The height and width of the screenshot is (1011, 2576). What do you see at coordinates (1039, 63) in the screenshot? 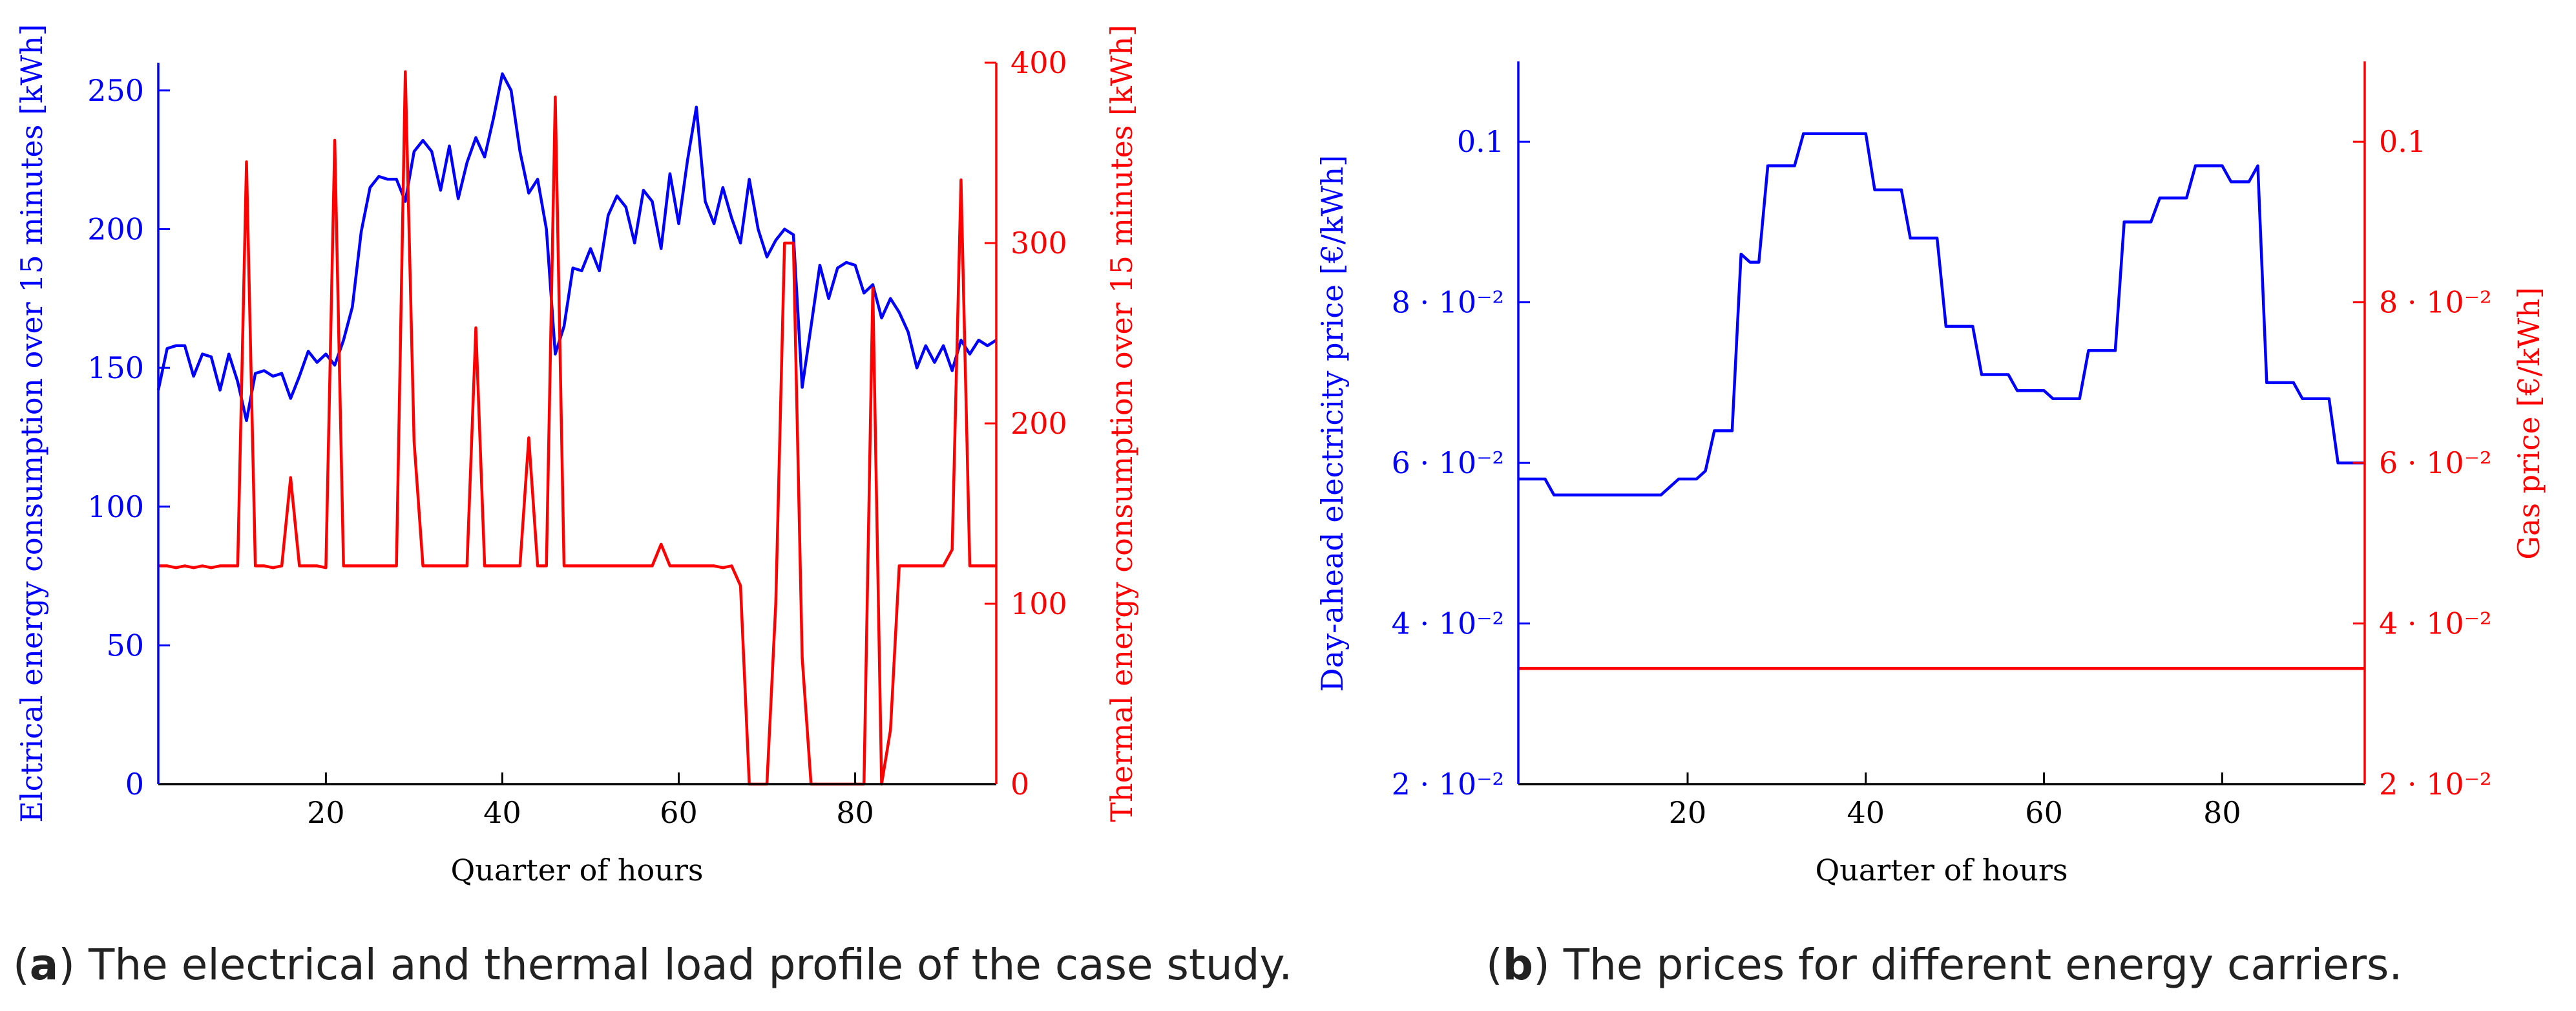
I see `y-right-tick-label: 400` at bounding box center [1039, 63].